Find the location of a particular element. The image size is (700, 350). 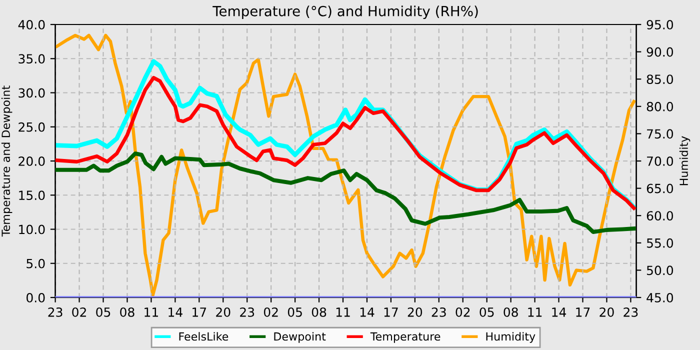

legend-label: Temperature is located at coordinates (405, 337).